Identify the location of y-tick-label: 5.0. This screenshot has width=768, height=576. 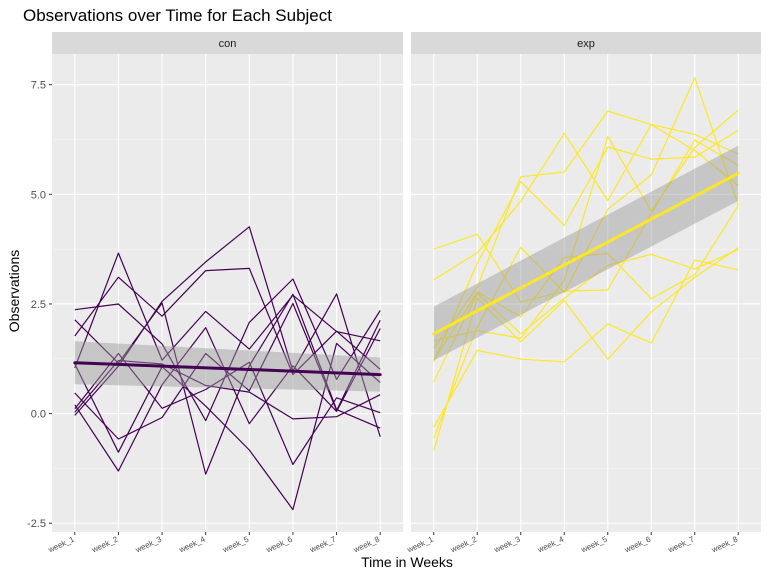
(38, 195).